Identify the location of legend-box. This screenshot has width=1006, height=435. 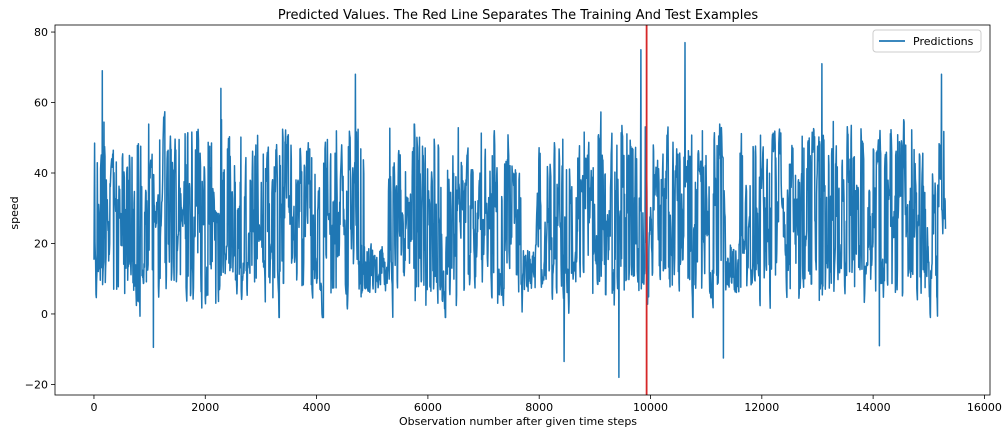
(927, 41).